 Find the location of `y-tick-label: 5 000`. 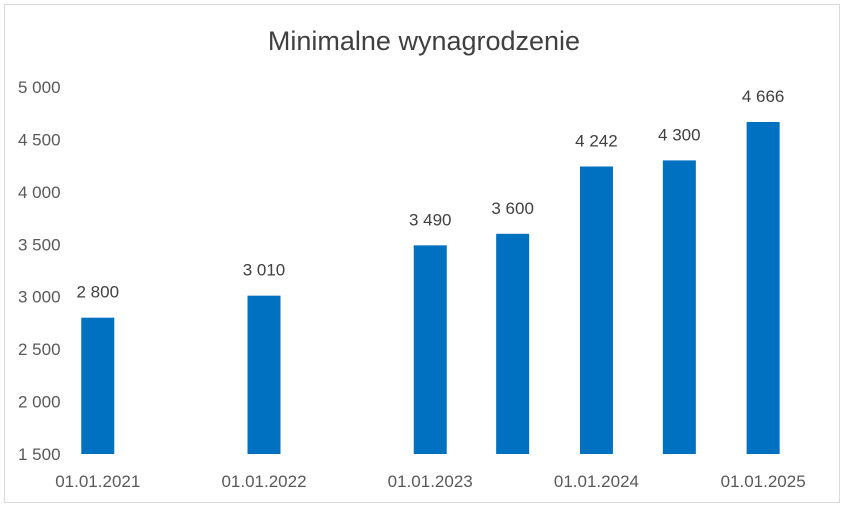

y-tick-label: 5 000 is located at coordinates (39, 87).